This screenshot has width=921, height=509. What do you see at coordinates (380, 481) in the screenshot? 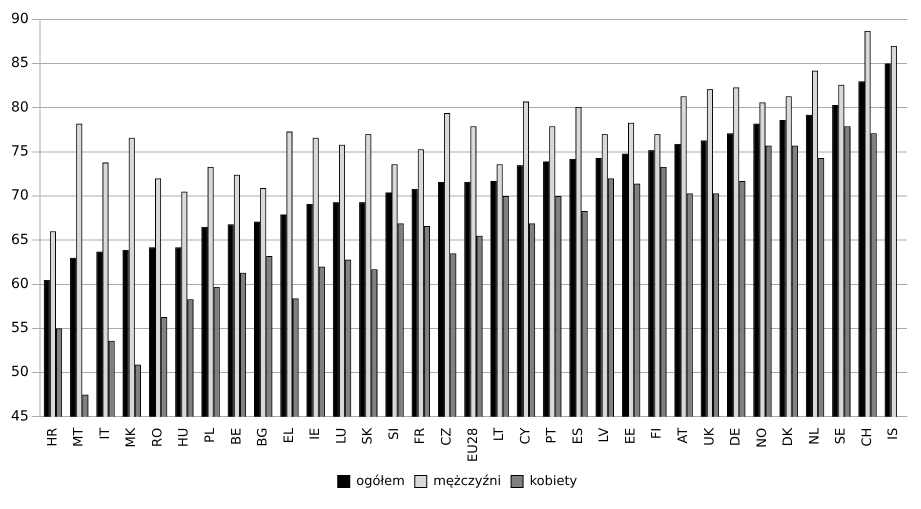
I see `legend-label: ogółem` at bounding box center [380, 481].